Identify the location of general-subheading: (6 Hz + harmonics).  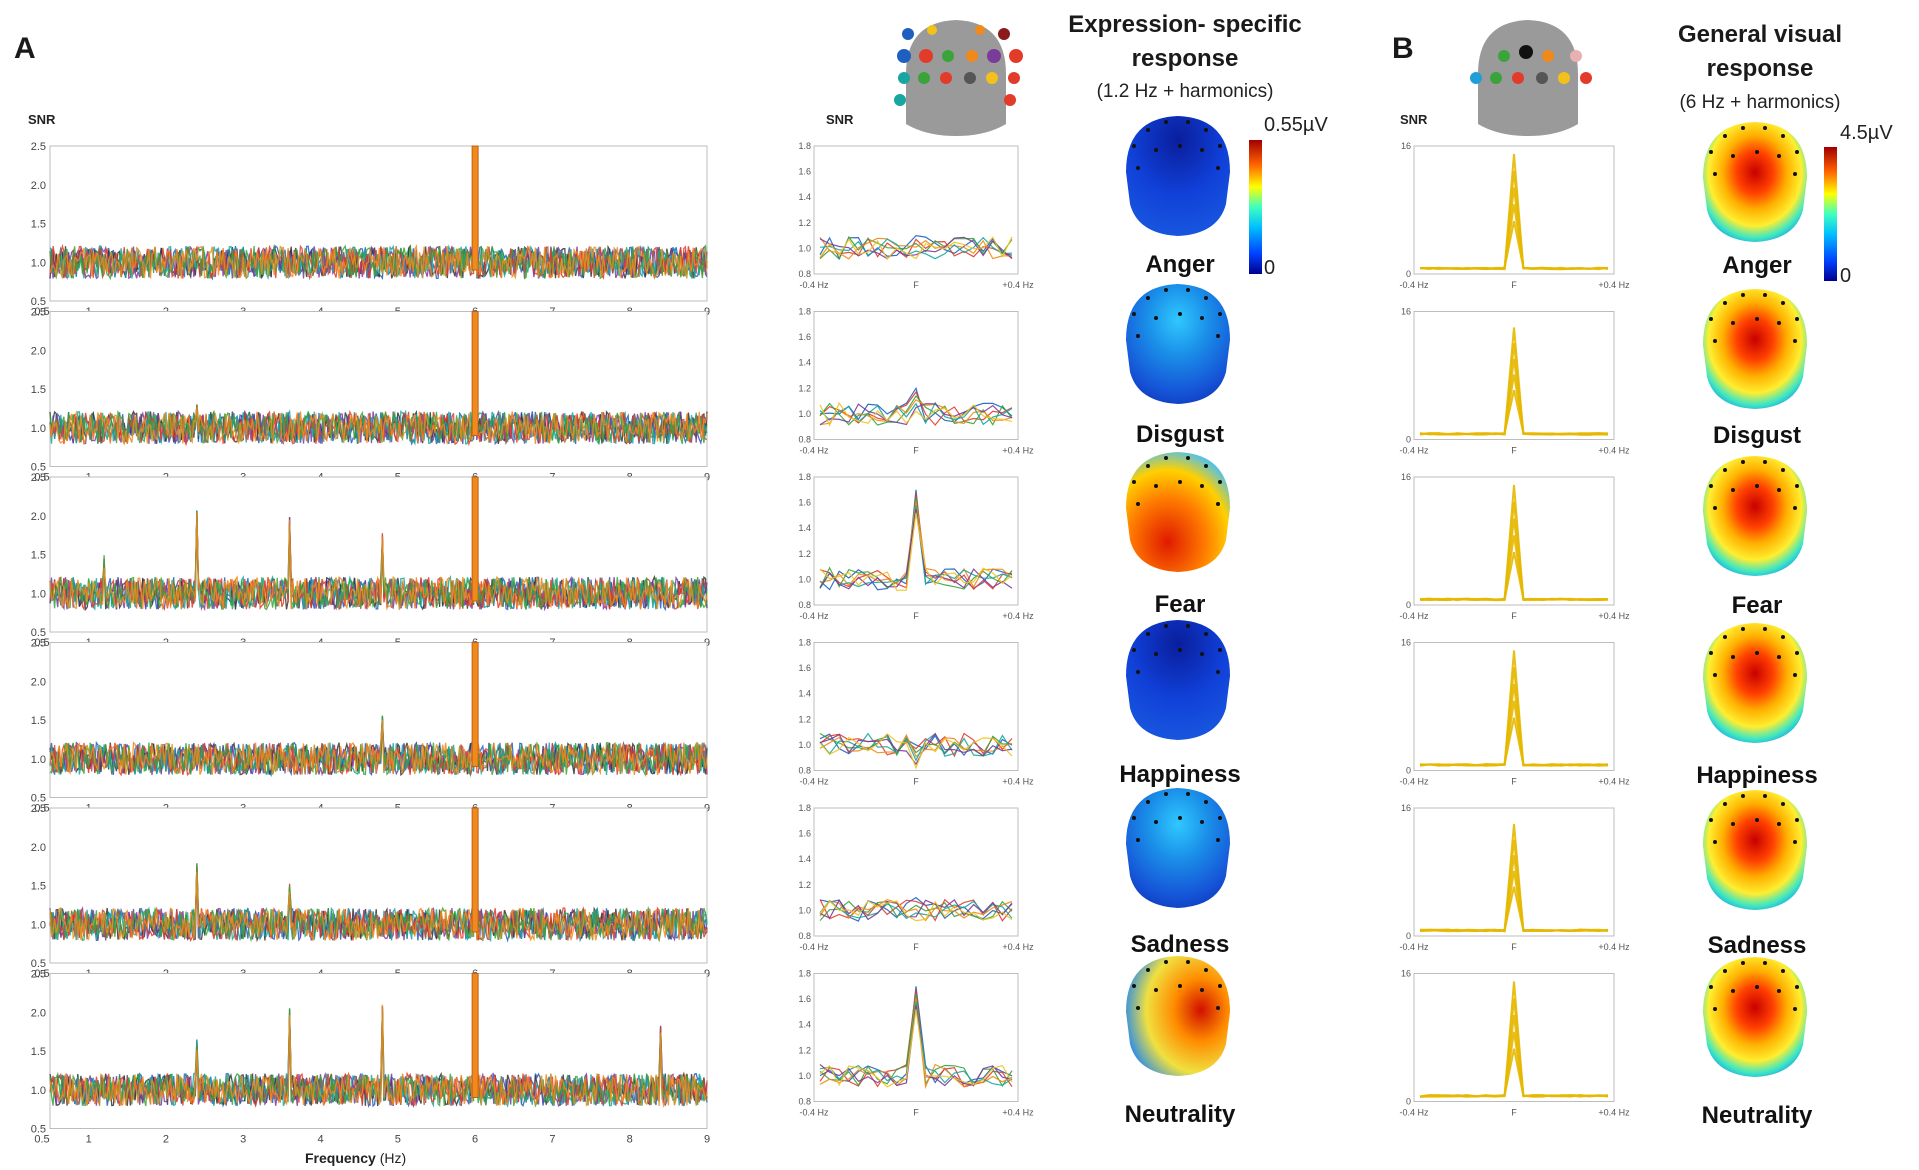
(1759, 102).